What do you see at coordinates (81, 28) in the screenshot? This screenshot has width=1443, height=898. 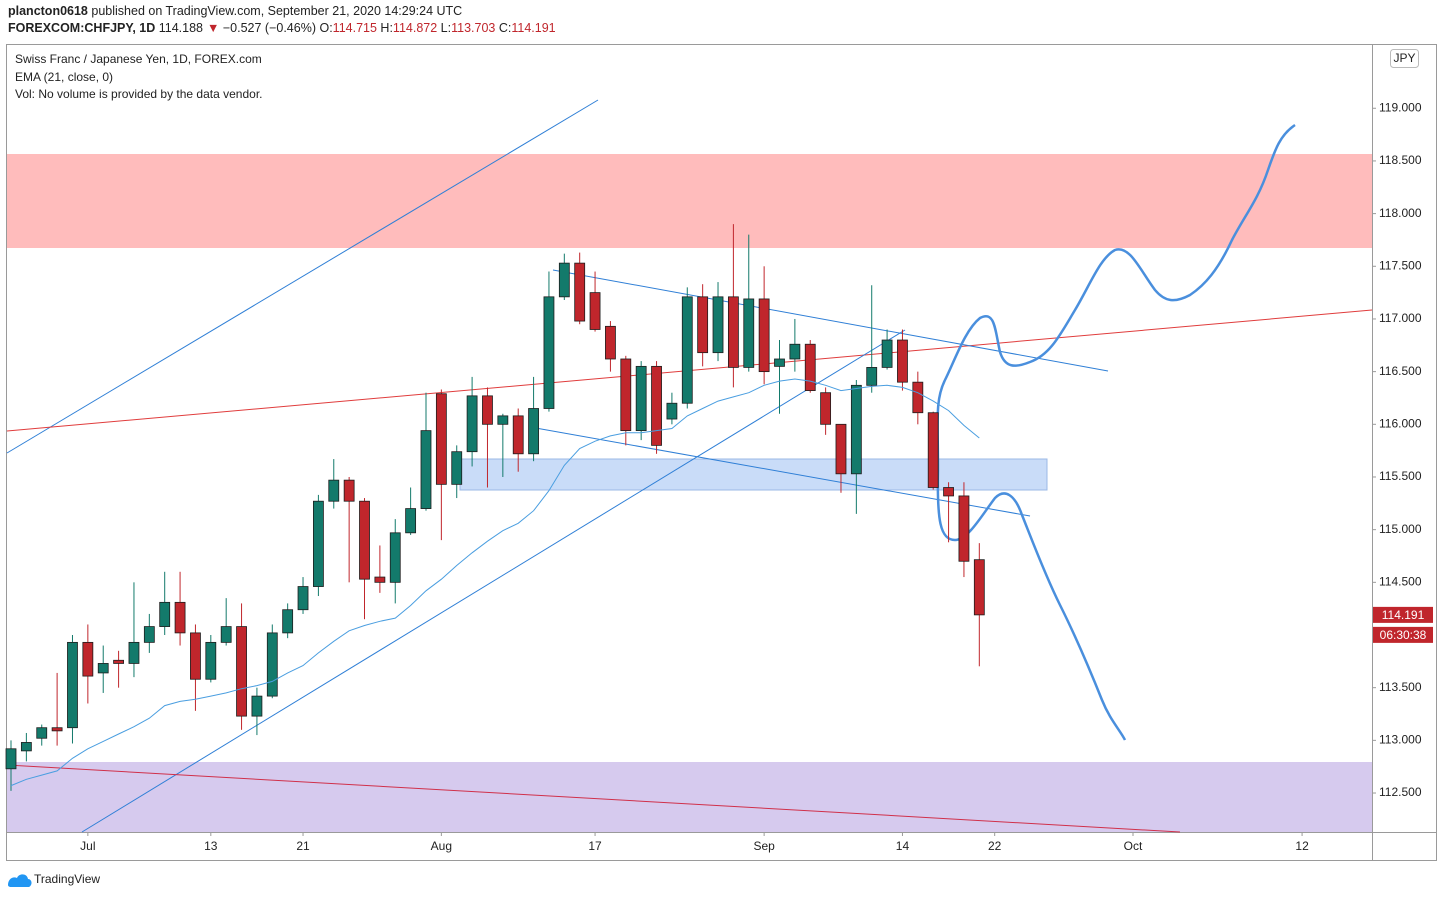 I see `symbol: FOREXCOM:CHFJPY, 1D` at bounding box center [81, 28].